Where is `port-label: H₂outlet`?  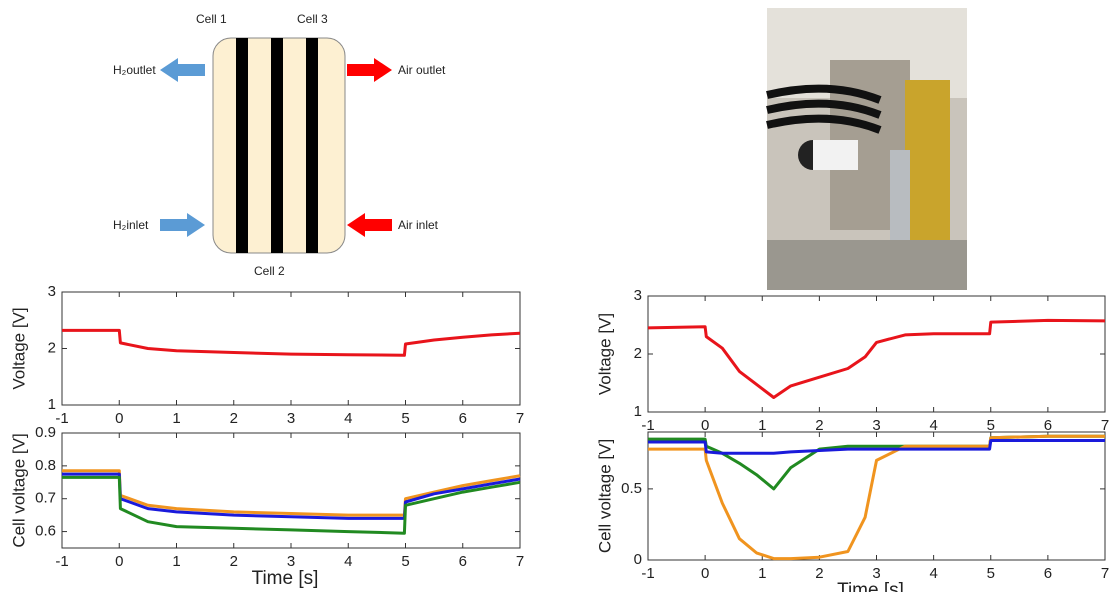
port-label: H₂outlet is located at coordinates (134, 70).